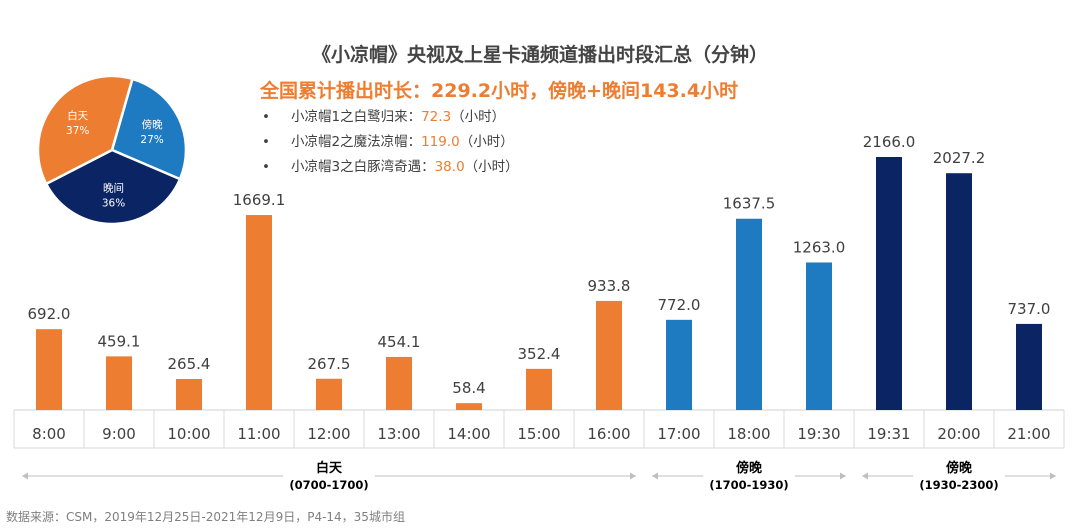 The image size is (1080, 532). Describe the element at coordinates (328, 434) in the screenshot. I see `x-tick-label: 12:00` at that location.